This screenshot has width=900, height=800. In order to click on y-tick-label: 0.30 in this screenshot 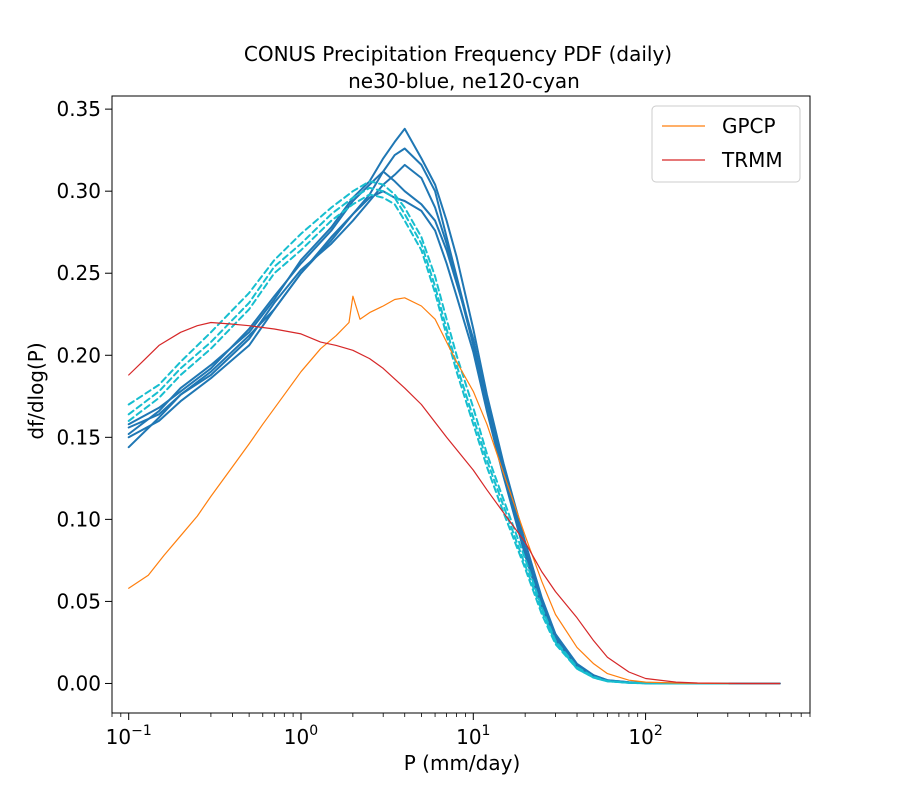, I will do `click(78, 191)`.